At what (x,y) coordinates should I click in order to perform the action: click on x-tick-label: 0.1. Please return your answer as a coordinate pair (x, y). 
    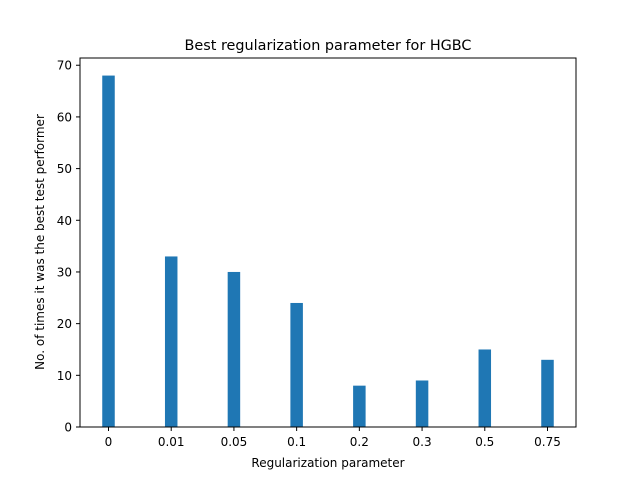
    Looking at the image, I should click on (296, 442).